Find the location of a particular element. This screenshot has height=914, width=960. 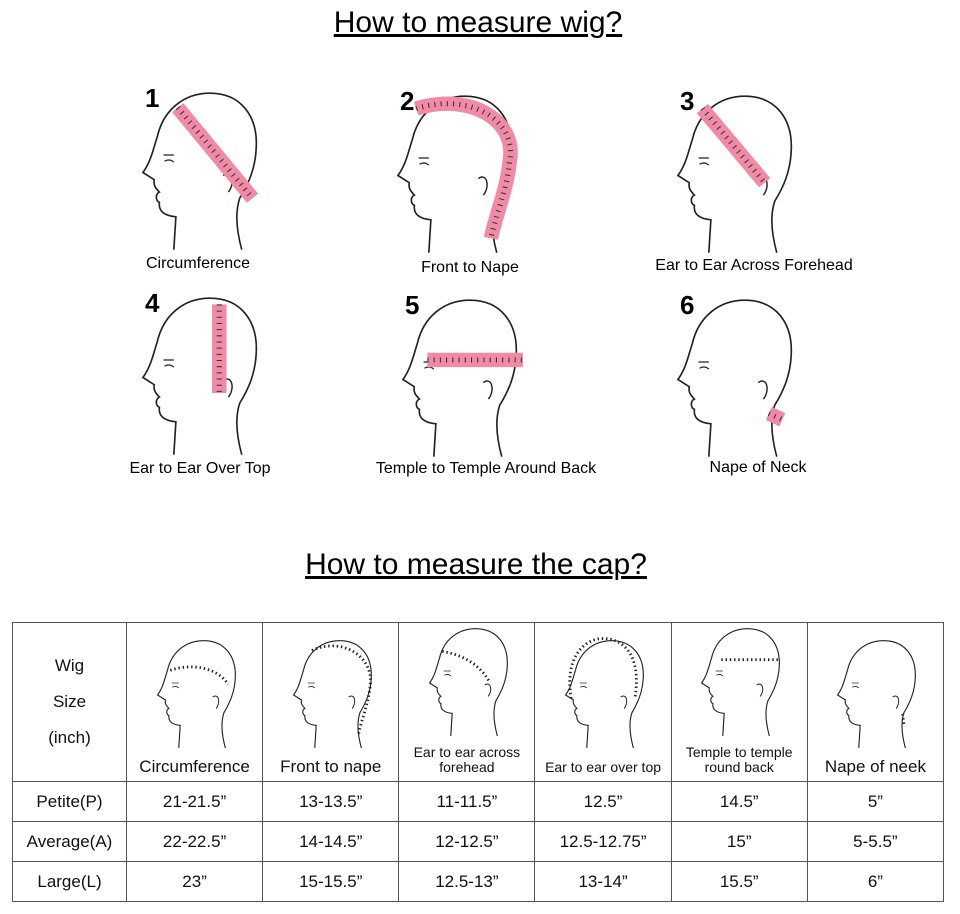

step-label: Circumference is located at coordinates (198, 263).